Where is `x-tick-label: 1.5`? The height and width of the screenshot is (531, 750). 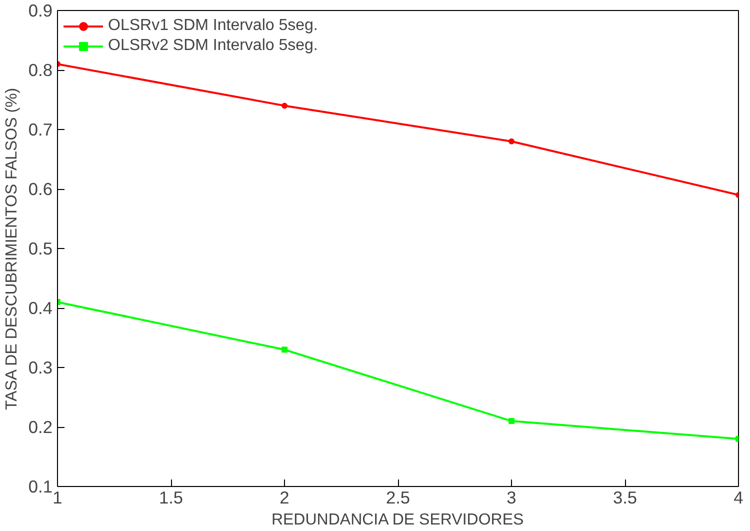 x-tick-label: 1.5 is located at coordinates (171, 498).